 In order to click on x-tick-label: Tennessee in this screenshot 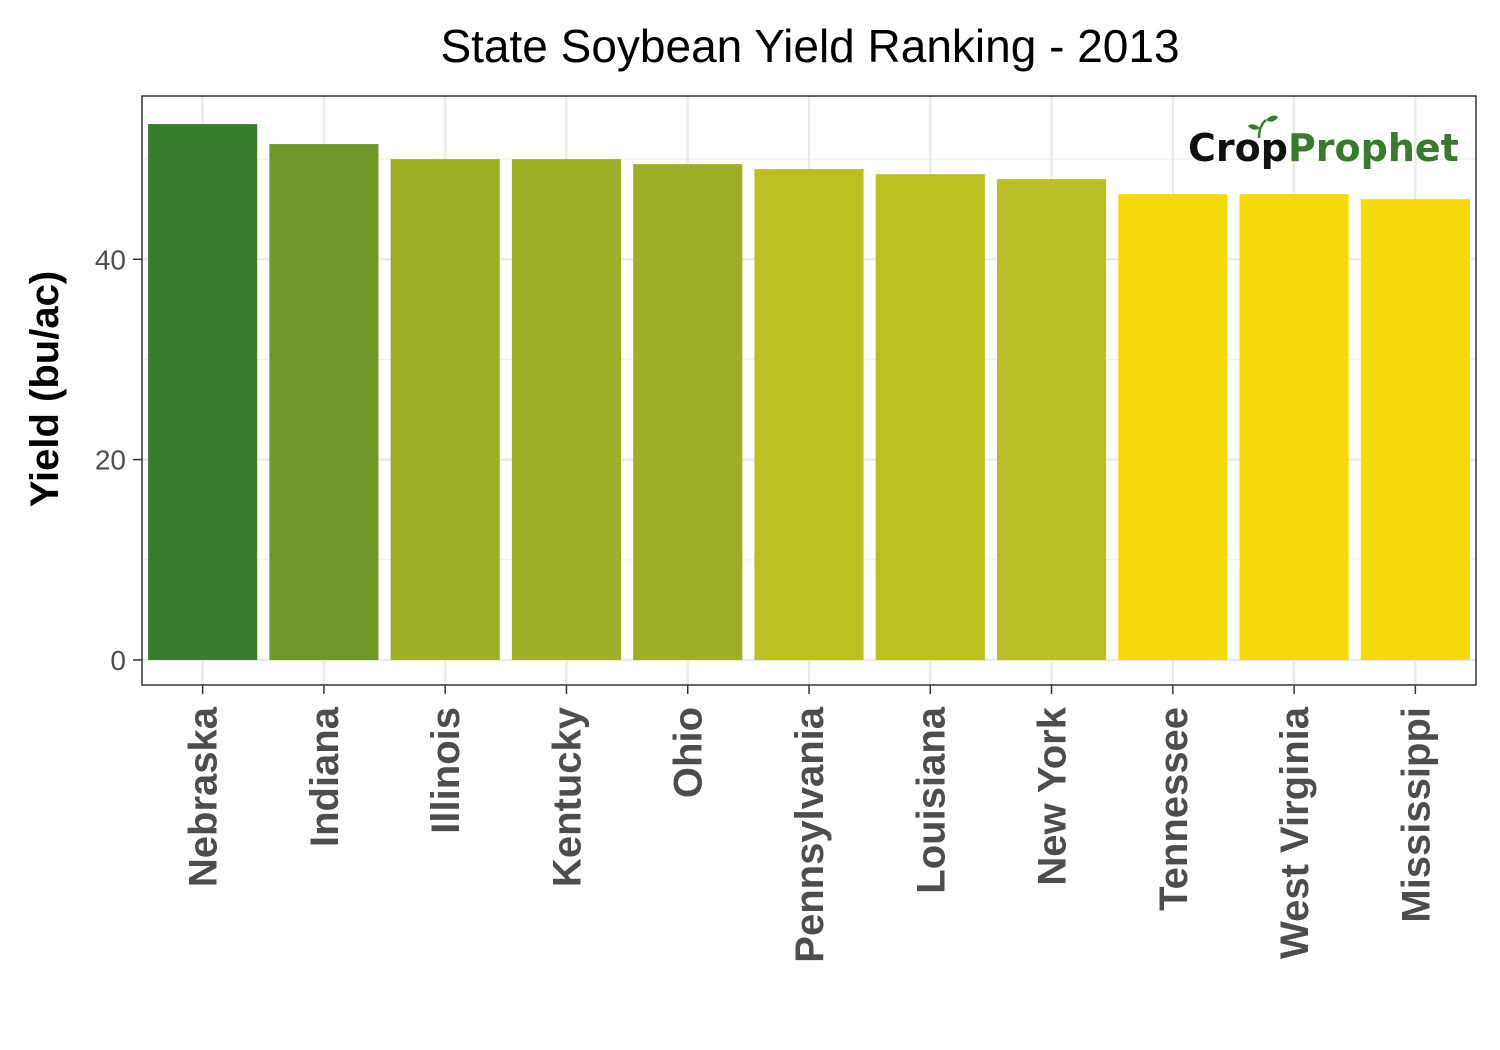, I will do `click(1174, 809)`.